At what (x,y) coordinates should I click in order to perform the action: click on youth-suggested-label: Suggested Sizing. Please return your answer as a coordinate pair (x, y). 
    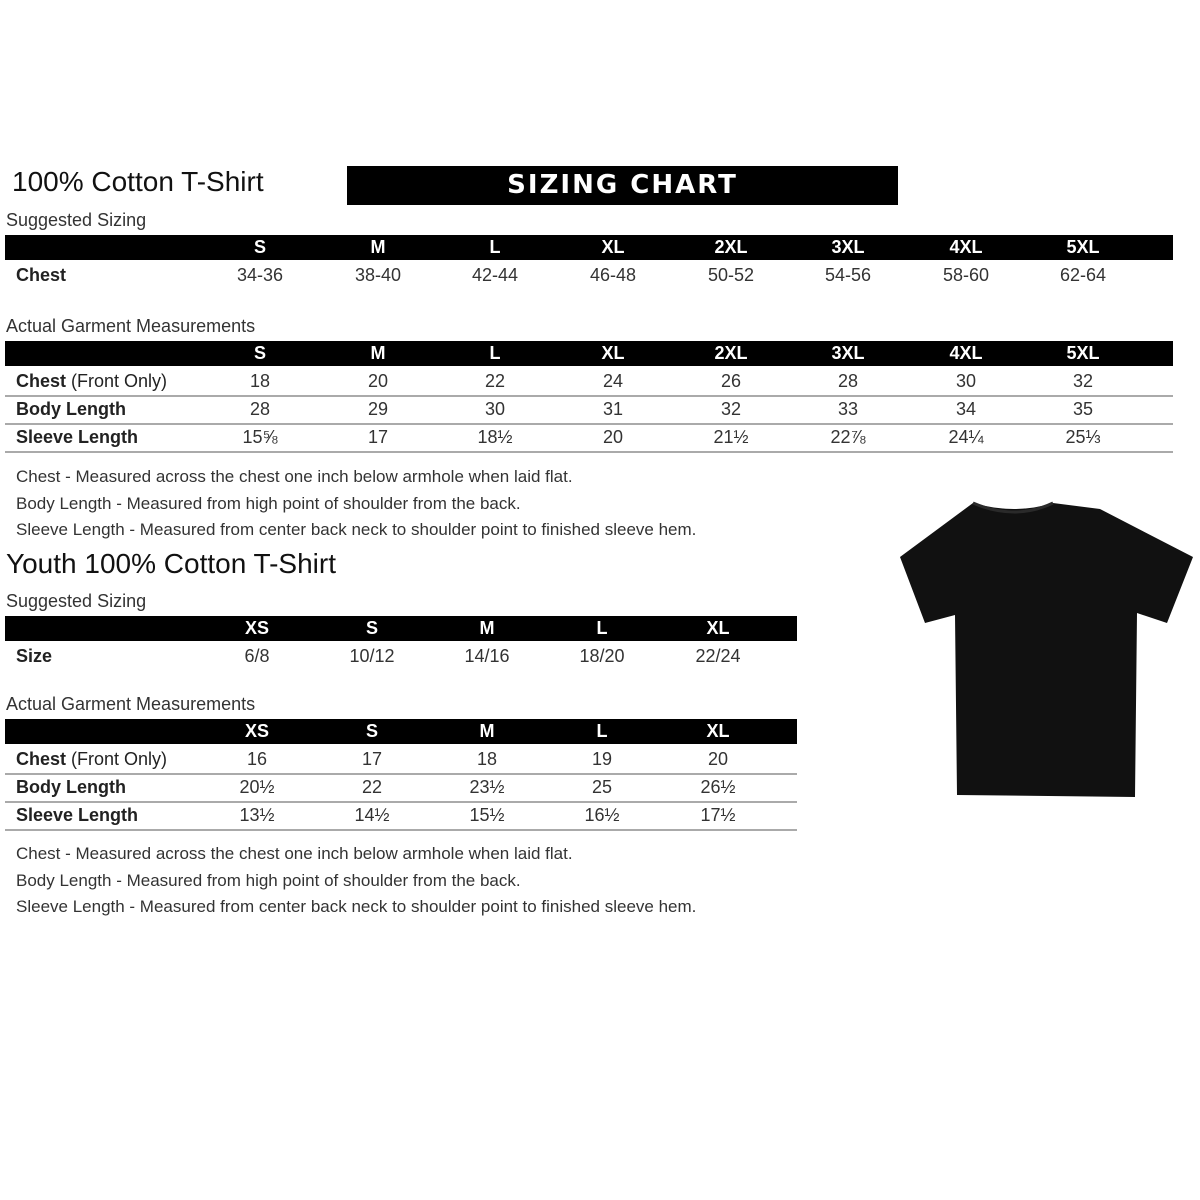
    Looking at the image, I should click on (76, 601).